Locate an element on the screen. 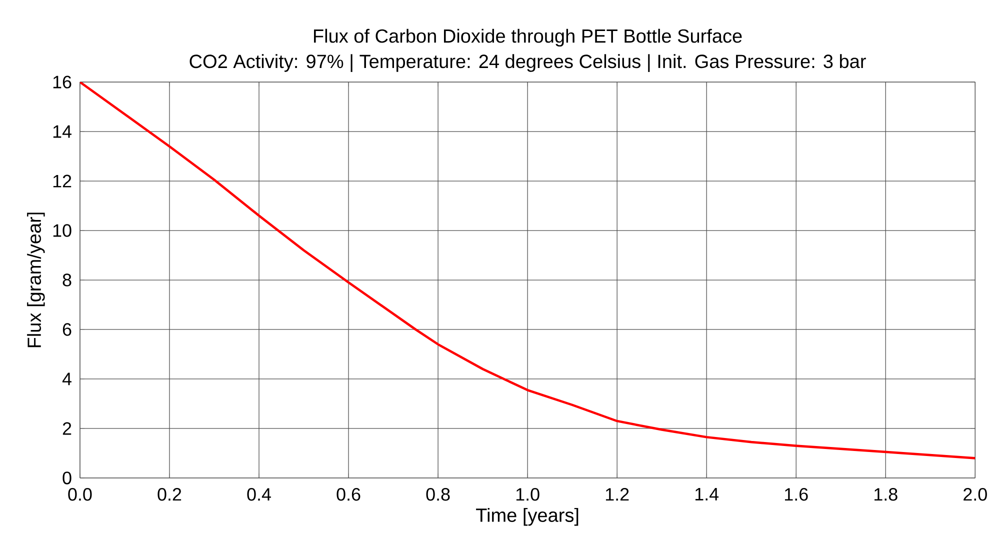 This screenshot has width=995, height=558. x-tick-label: 0.2 is located at coordinates (170, 494).